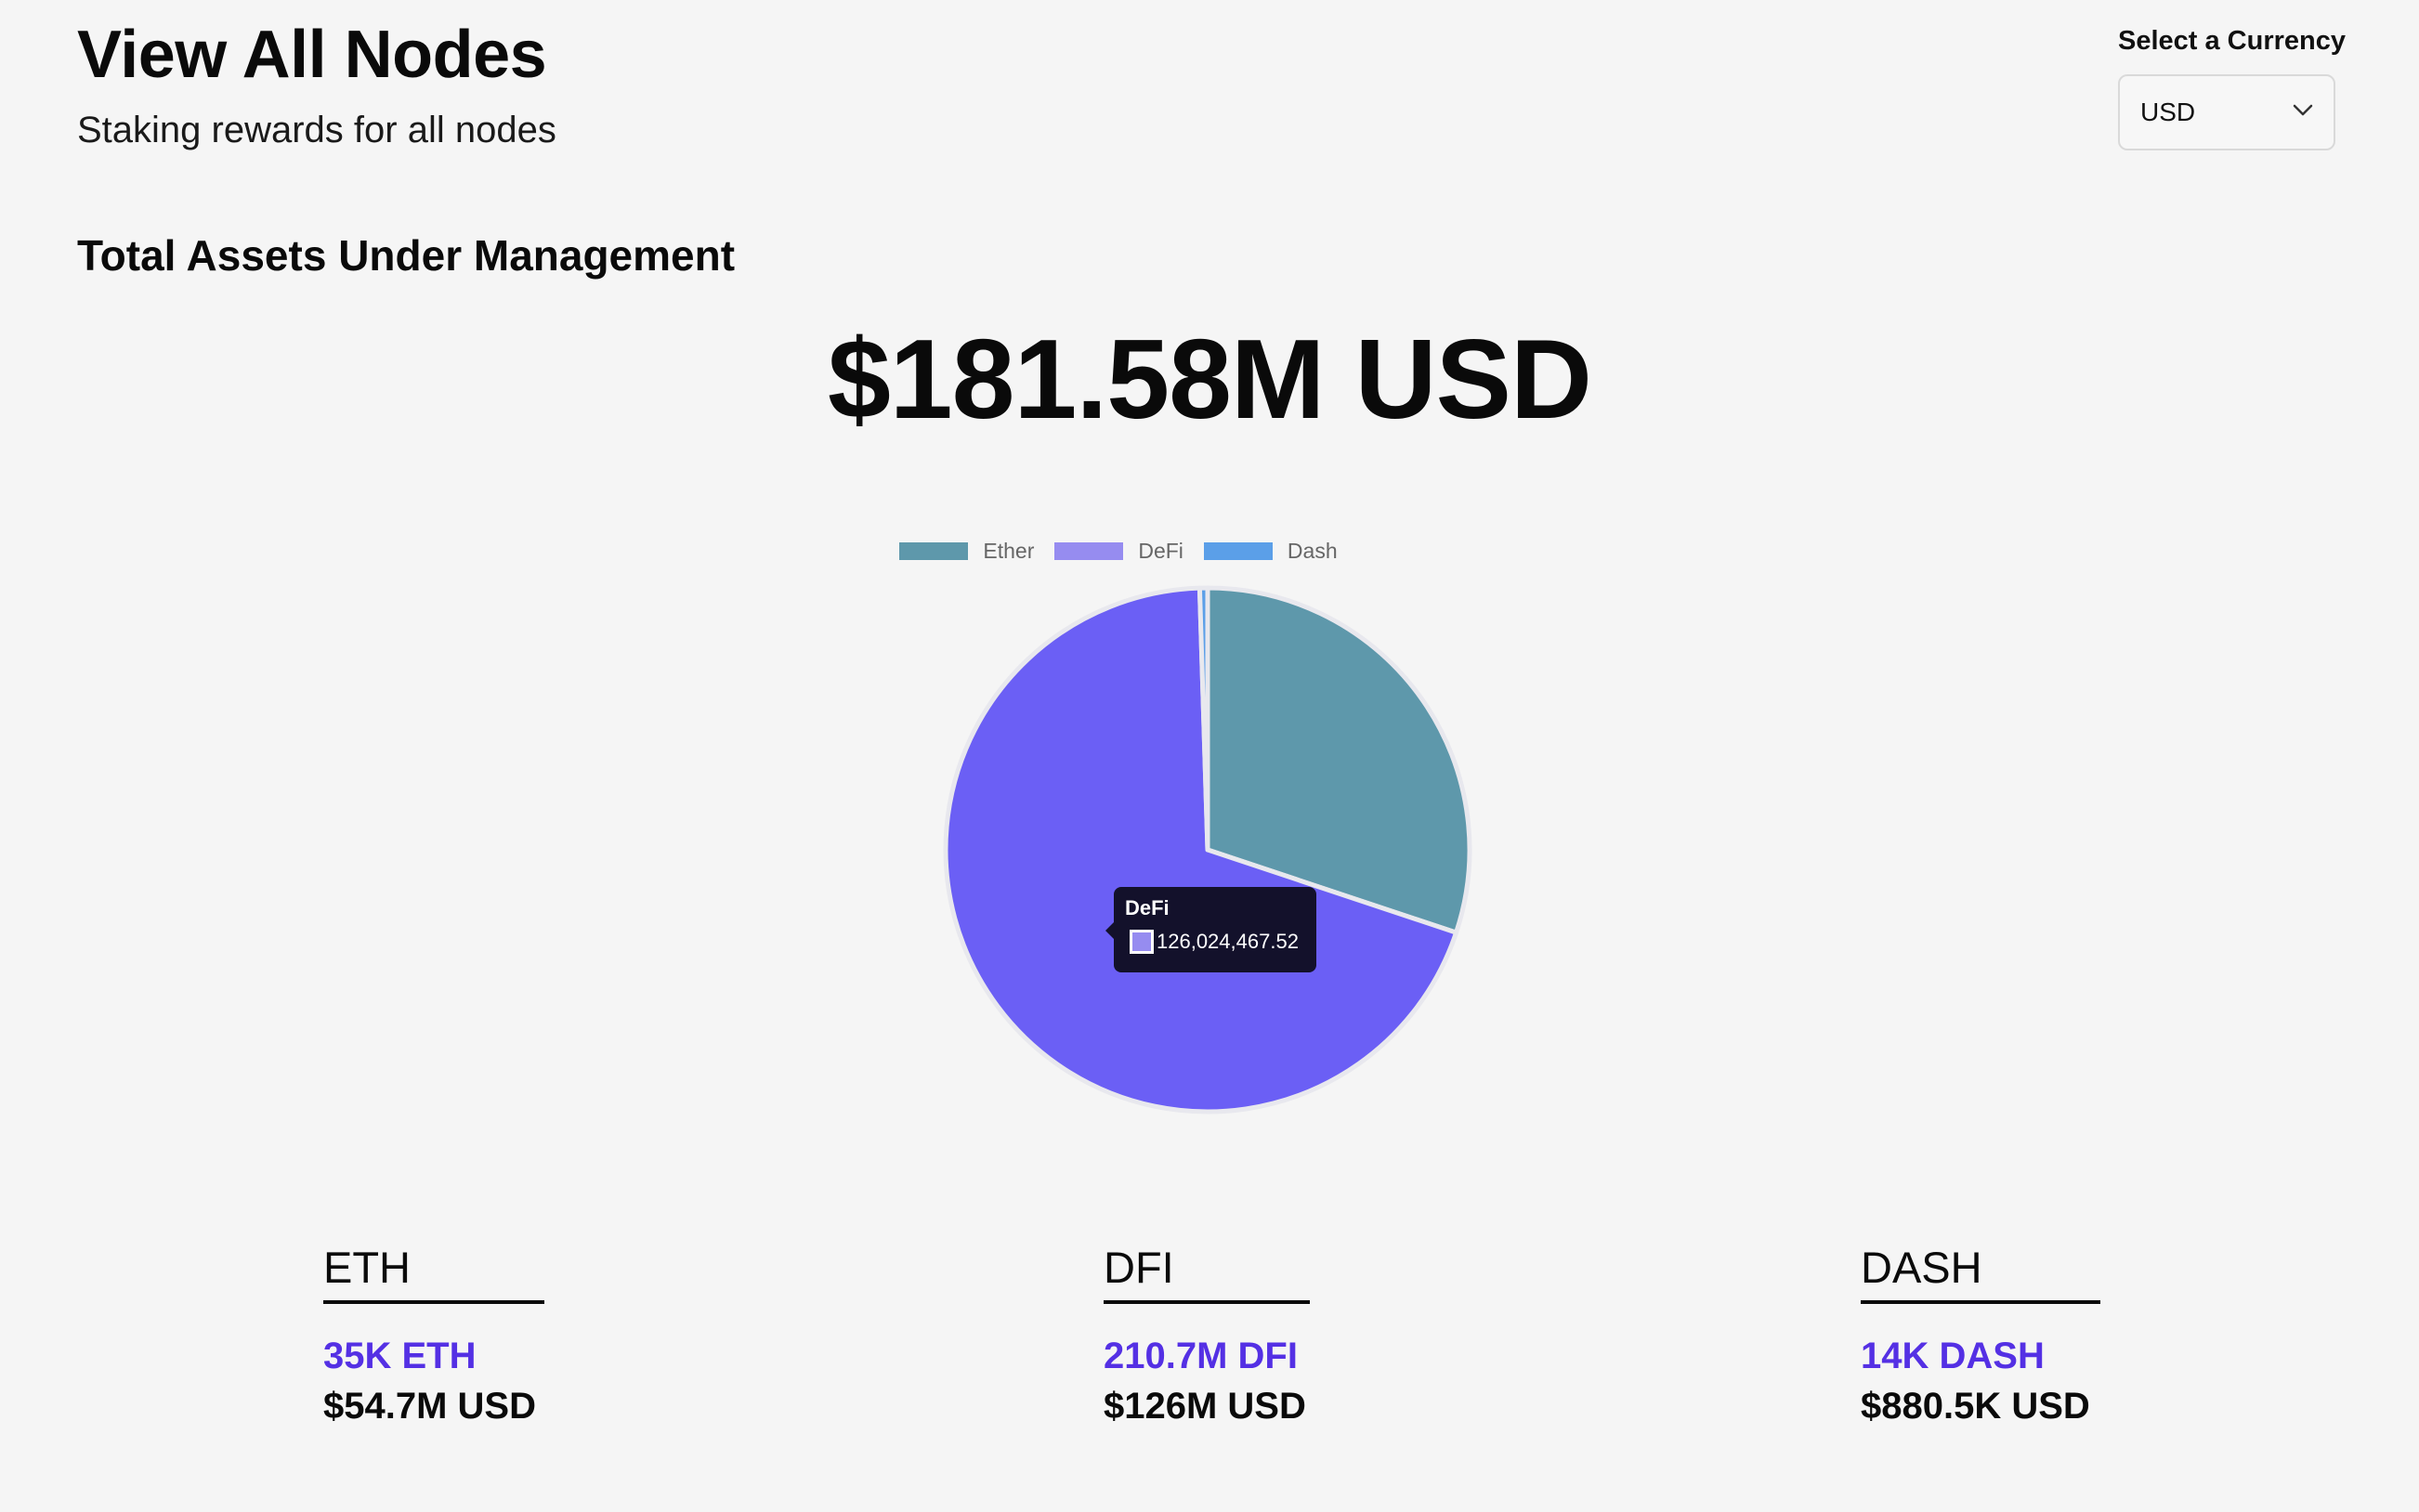  I want to click on currency-select: USD, so click(2226, 112).